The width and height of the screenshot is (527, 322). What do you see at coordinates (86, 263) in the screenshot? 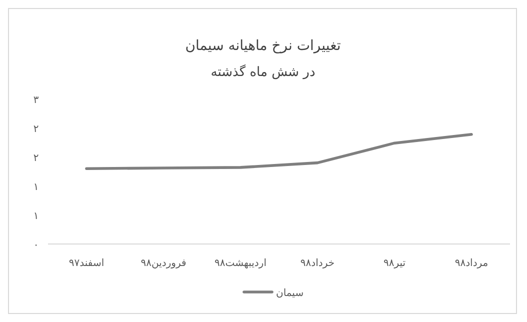
I see `x-tick-label: اسفند۹۷` at bounding box center [86, 263].